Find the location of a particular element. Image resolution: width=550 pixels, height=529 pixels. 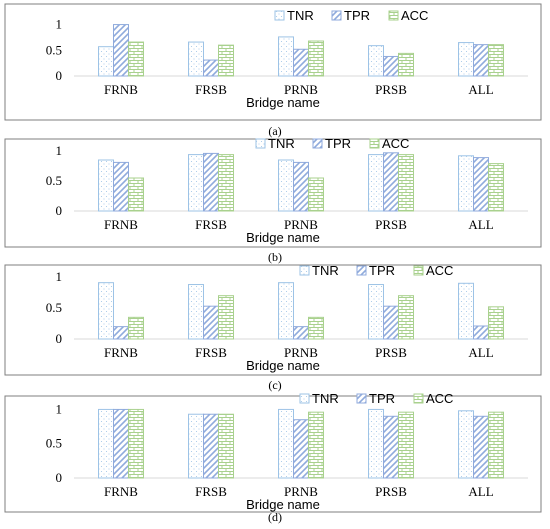

panel-caption: (a) is located at coordinates (274, 131).